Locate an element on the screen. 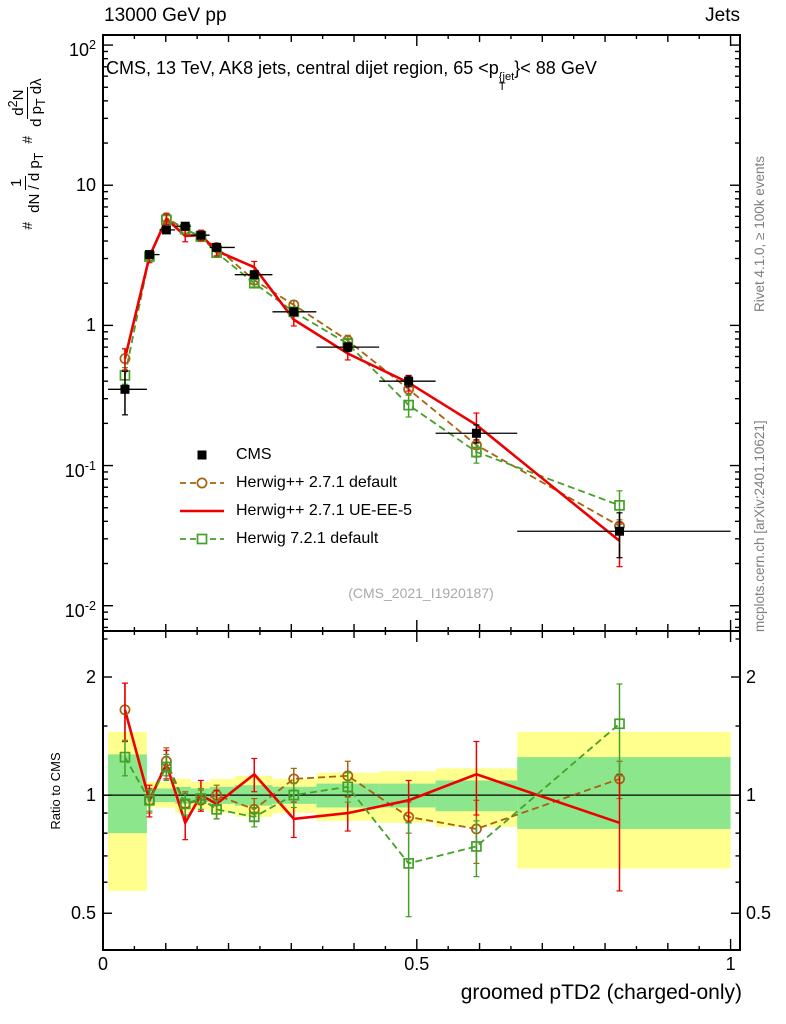 This screenshot has width=786, height=1024. main-y-tick-label: 10 is located at coordinates (85, 185).